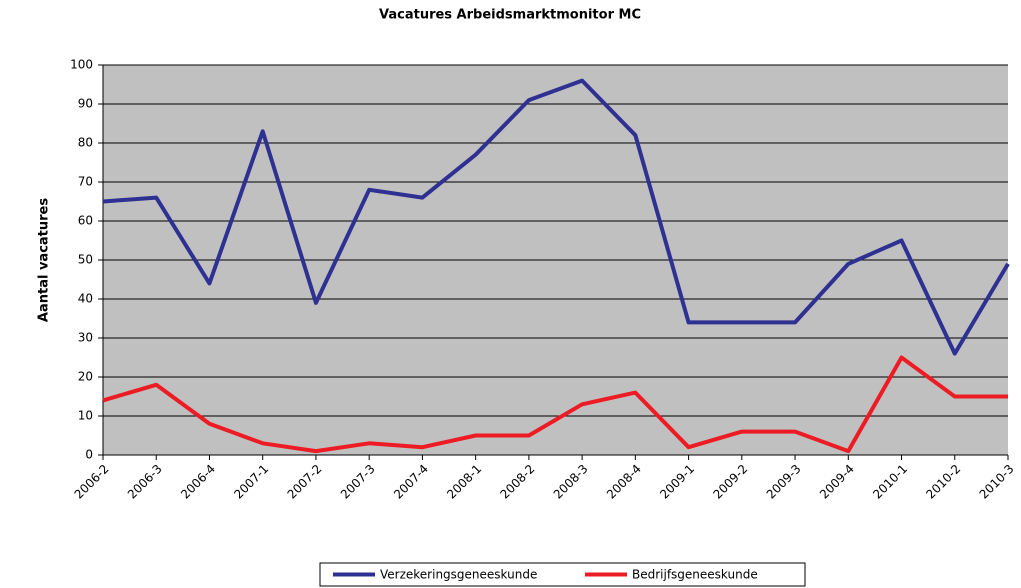 The width and height of the screenshot is (1021, 588). I want to click on y-tick-label: 0, so click(89, 455).